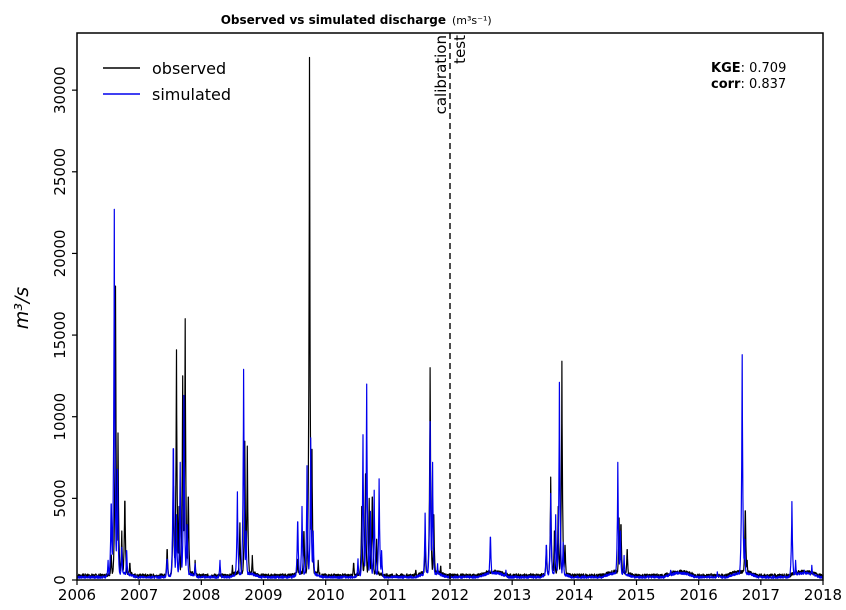 This screenshot has height=610, width=846. Describe the element at coordinates (263, 595) in the screenshot. I see `x-tick-label: 2009` at that location.